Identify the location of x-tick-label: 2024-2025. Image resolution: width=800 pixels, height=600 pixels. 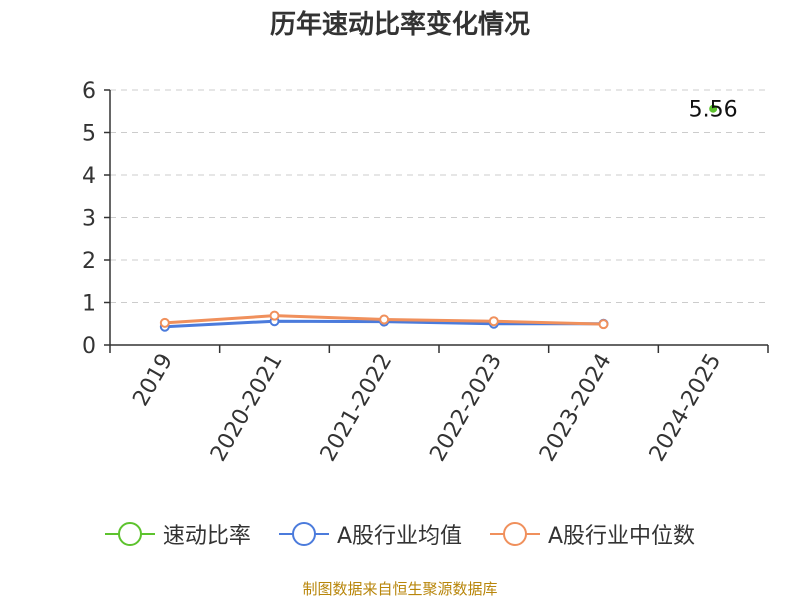
(686, 408).